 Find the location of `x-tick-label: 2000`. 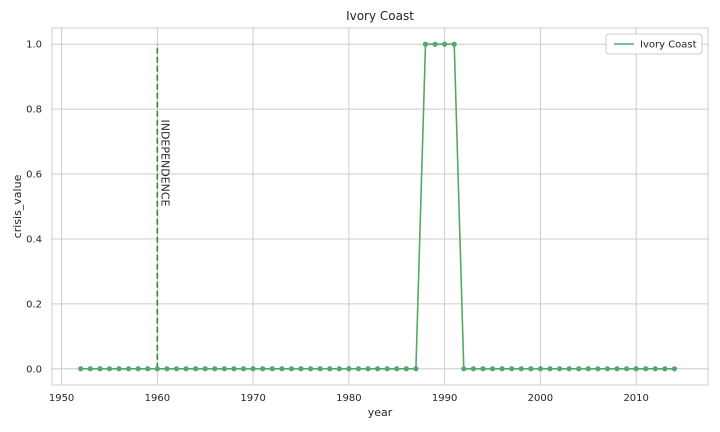

x-tick-label: 2000 is located at coordinates (540, 398).